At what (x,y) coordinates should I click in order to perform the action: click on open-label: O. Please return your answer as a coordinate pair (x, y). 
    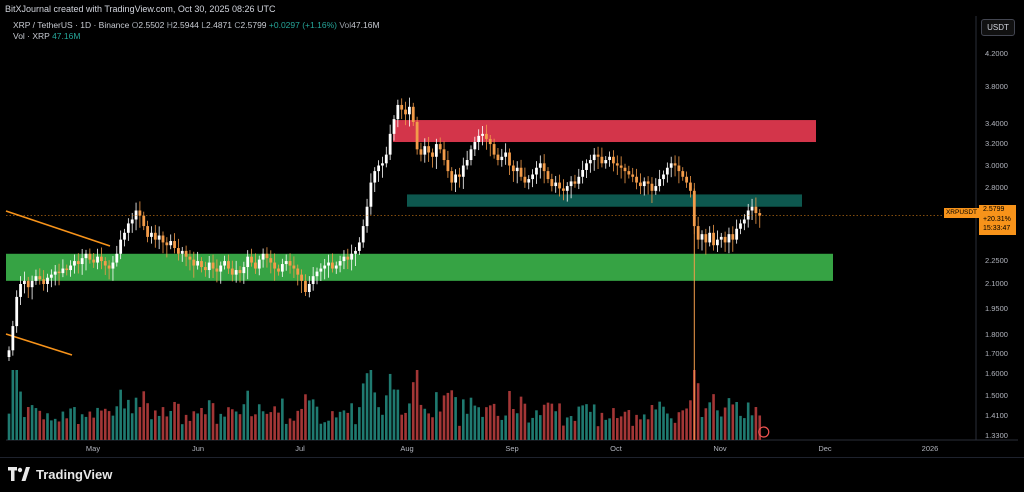
    Looking at the image, I should click on (135, 25).